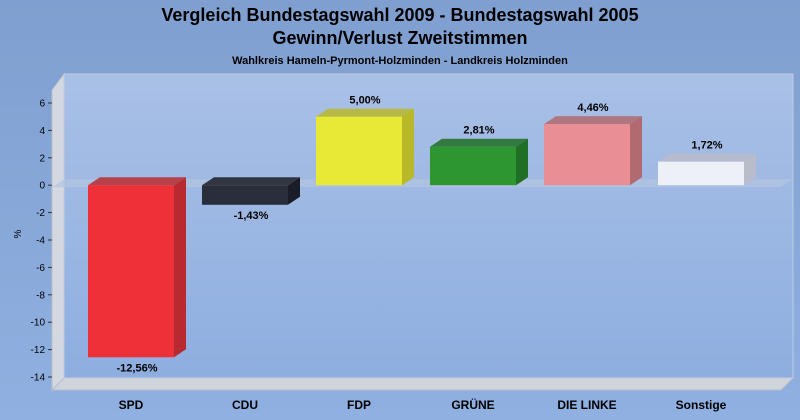  What do you see at coordinates (365, 147) in the screenshot?
I see `bar-fdp` at bounding box center [365, 147].